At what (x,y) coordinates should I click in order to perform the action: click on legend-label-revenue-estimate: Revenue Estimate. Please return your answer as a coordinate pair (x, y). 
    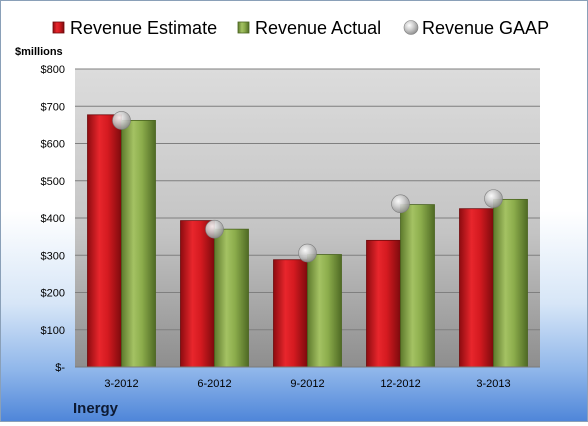
    Looking at the image, I should click on (143, 28).